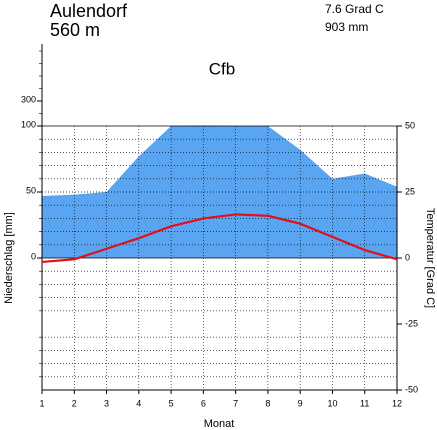 The width and height of the screenshot is (437, 430). Describe the element at coordinates (106, 403) in the screenshot. I see `x-tick-label: 3` at that location.